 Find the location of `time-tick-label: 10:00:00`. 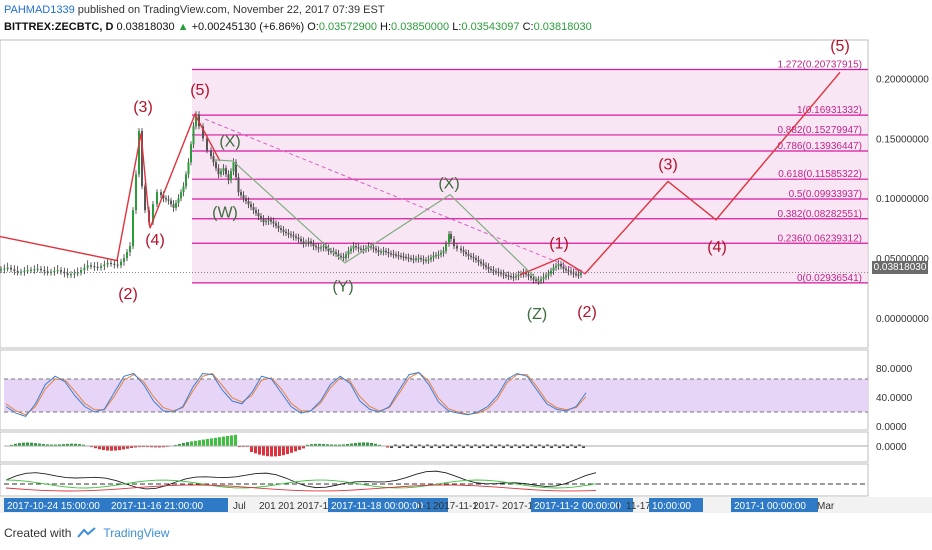

time-tick-label: 10:00:00 is located at coordinates (671, 506).